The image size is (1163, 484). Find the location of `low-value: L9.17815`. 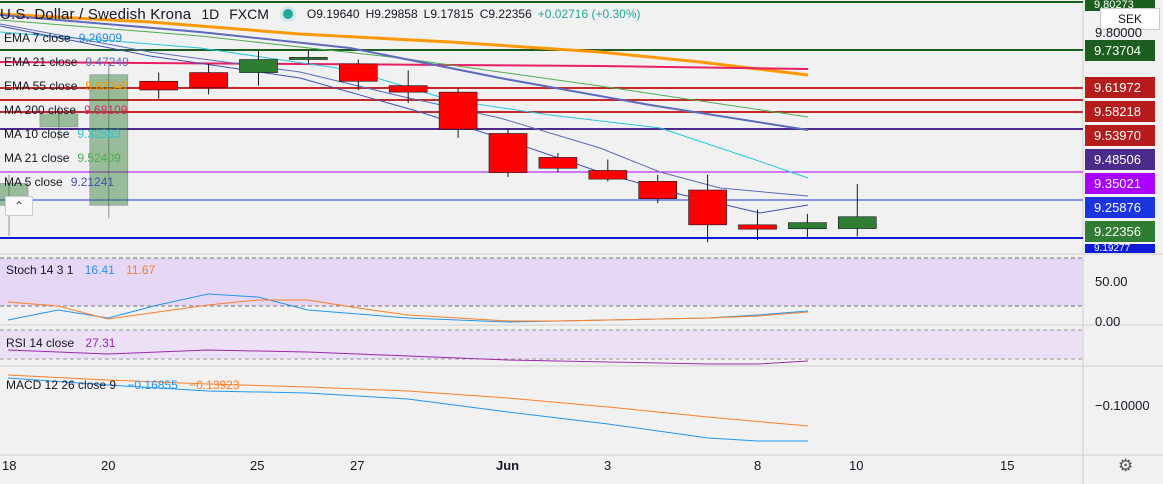

low-value: L9.17815 is located at coordinates (448, 14).